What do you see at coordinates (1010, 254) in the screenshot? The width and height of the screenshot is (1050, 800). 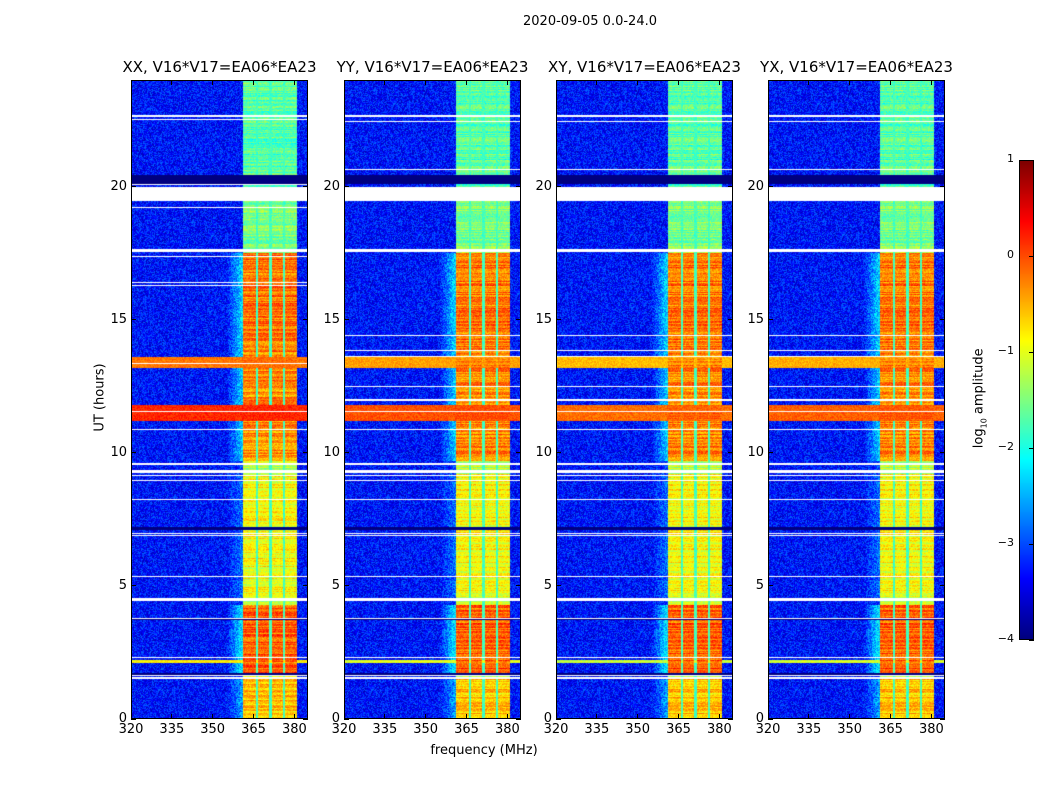 I see `colorbar-tick-label: 0` at bounding box center [1010, 254].